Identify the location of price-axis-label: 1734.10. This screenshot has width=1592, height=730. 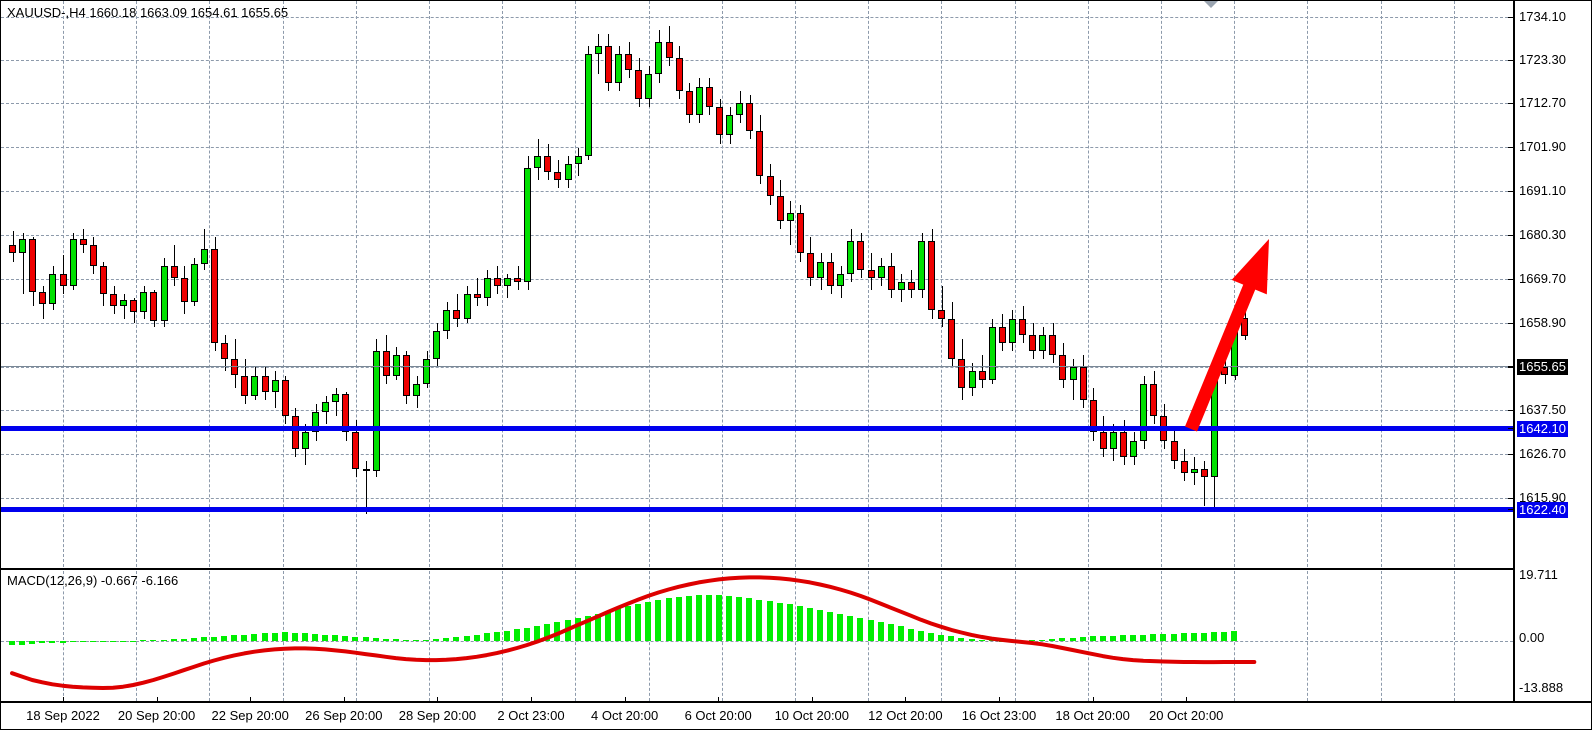
(1542, 16).